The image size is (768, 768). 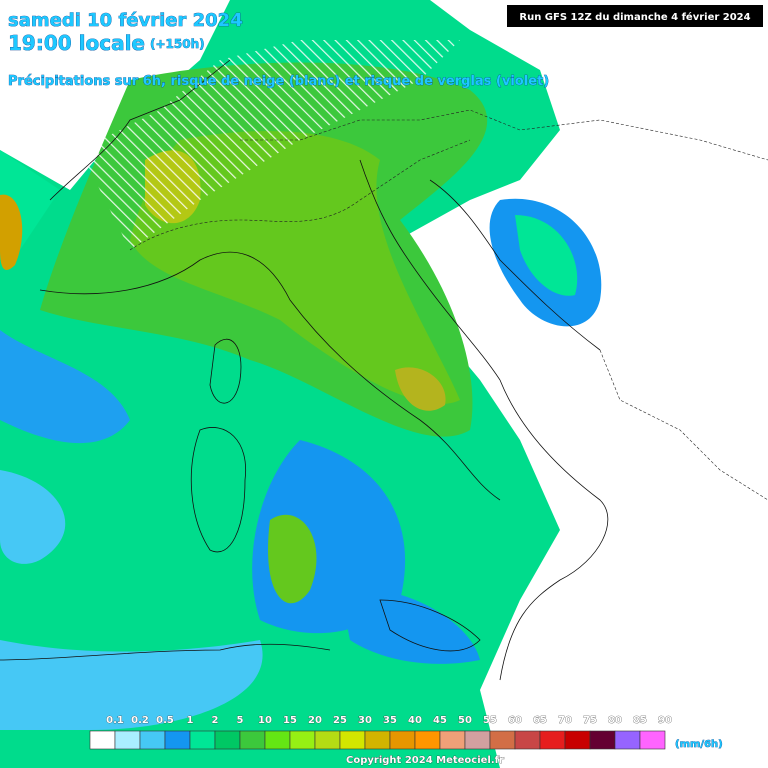 What do you see at coordinates (165, 720) in the screenshot?
I see `legend-label: 0.5` at bounding box center [165, 720].